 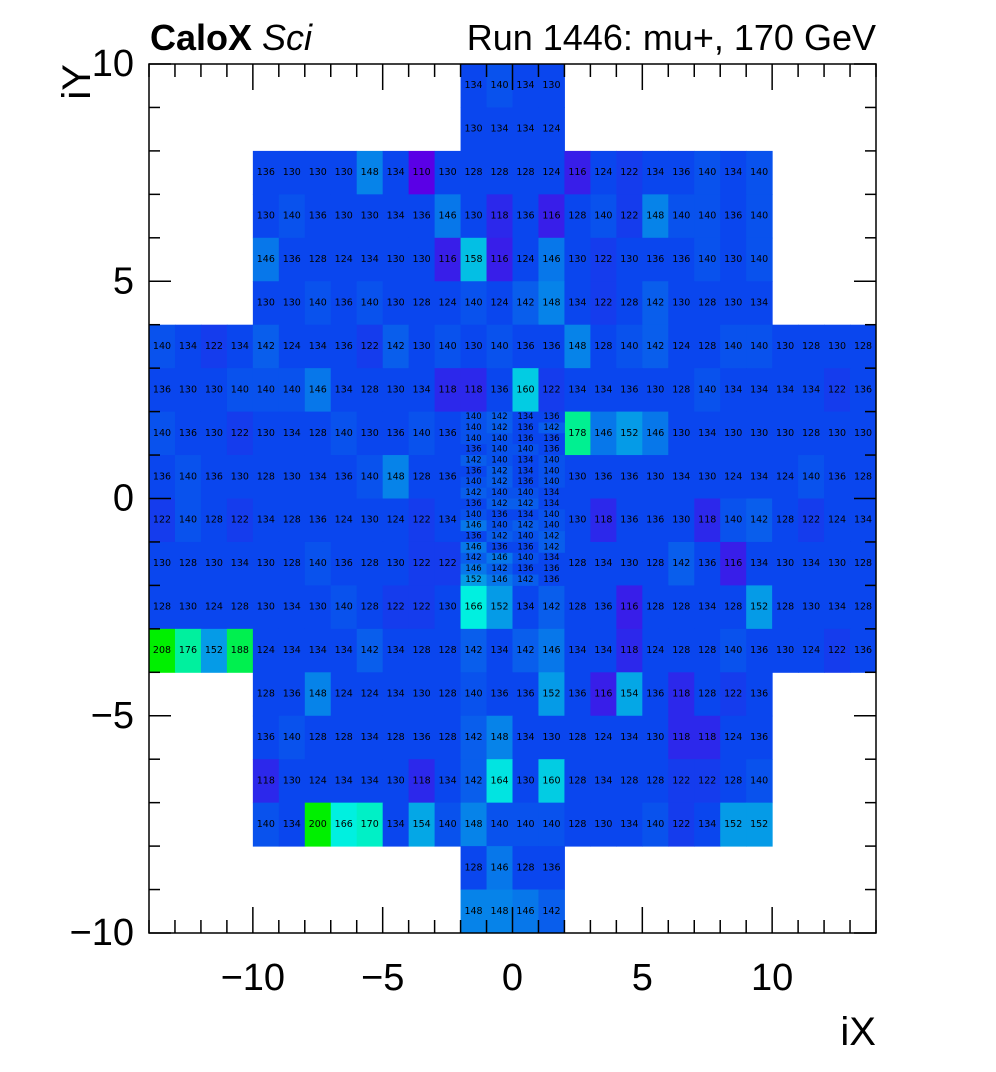 I want to click on cell-value-label: 152, so click(x=214, y=650).